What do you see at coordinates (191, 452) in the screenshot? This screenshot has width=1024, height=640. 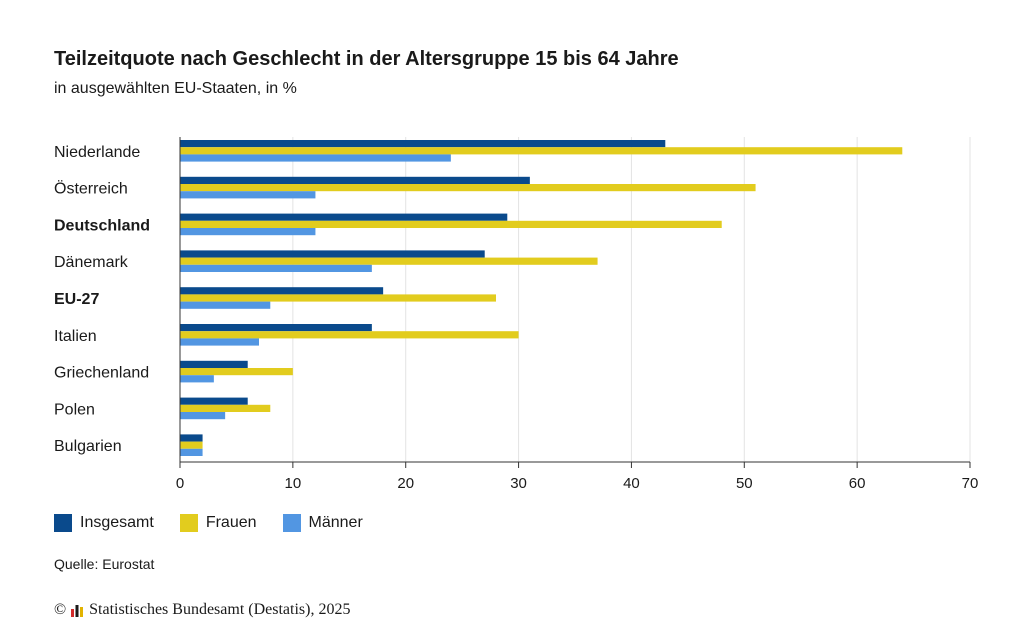 I see `bar-männer-8` at bounding box center [191, 452].